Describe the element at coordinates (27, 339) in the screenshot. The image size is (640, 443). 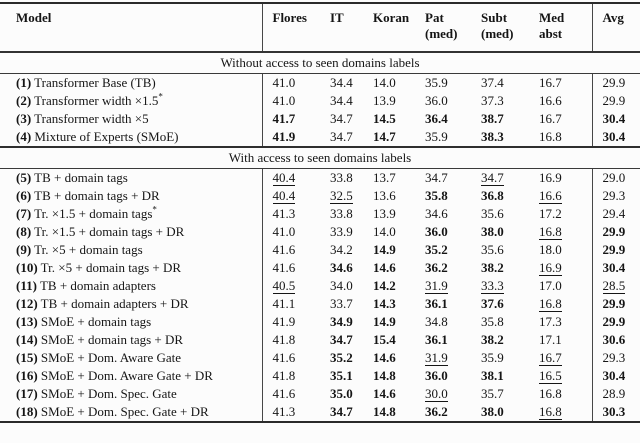
I see `row-number: (14)` at that location.